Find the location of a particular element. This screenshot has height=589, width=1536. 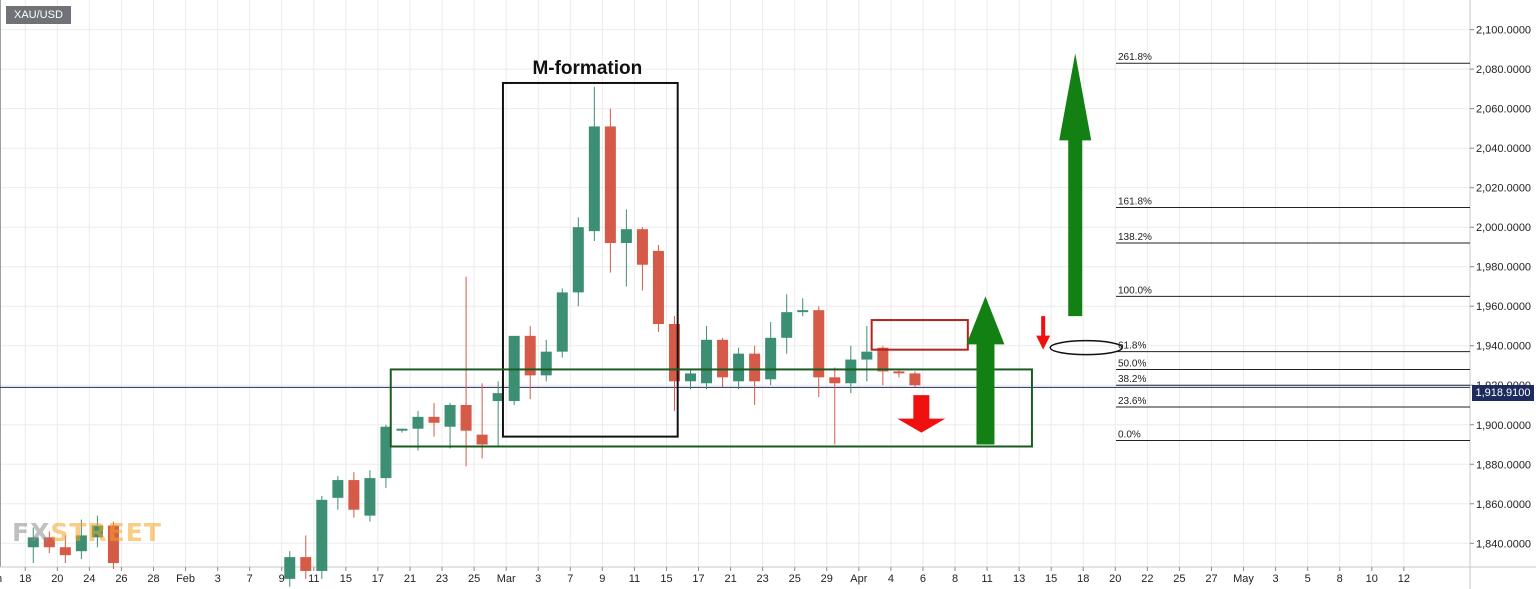

mid-green-up-arrow is located at coordinates (985, 370).